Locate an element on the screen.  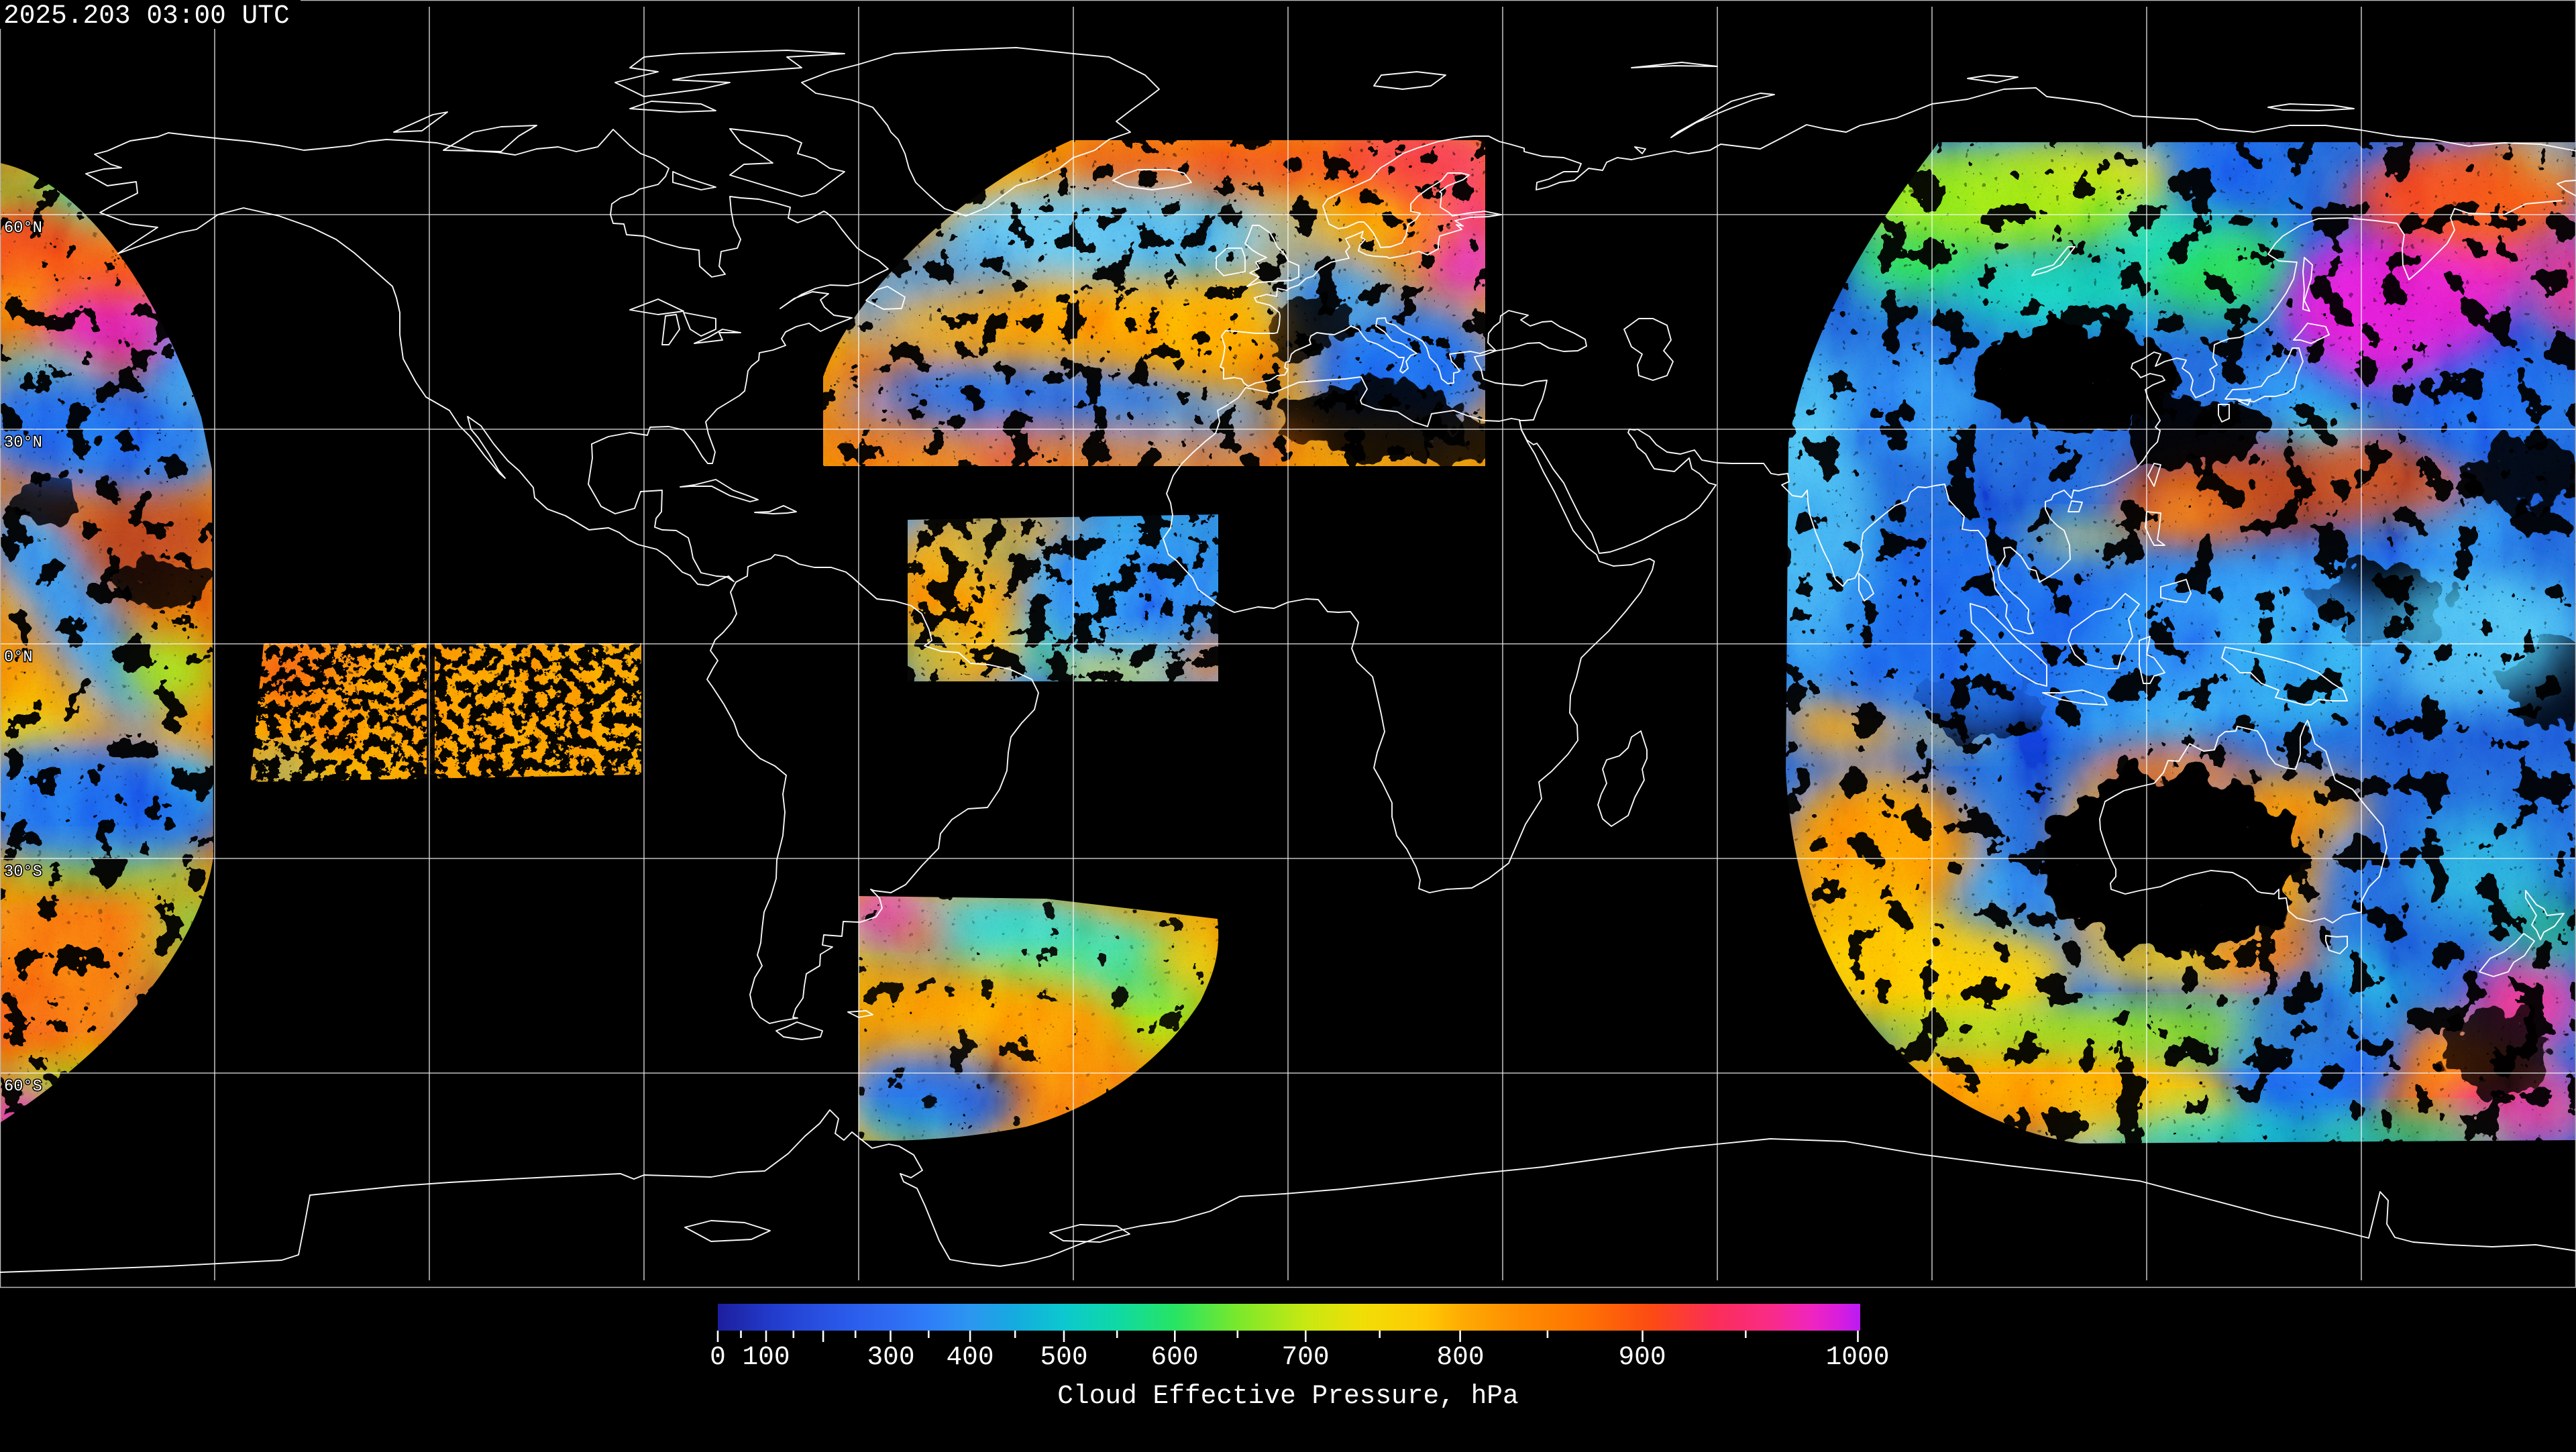
svg-text: 1000 is located at coordinates (1858, 1357).